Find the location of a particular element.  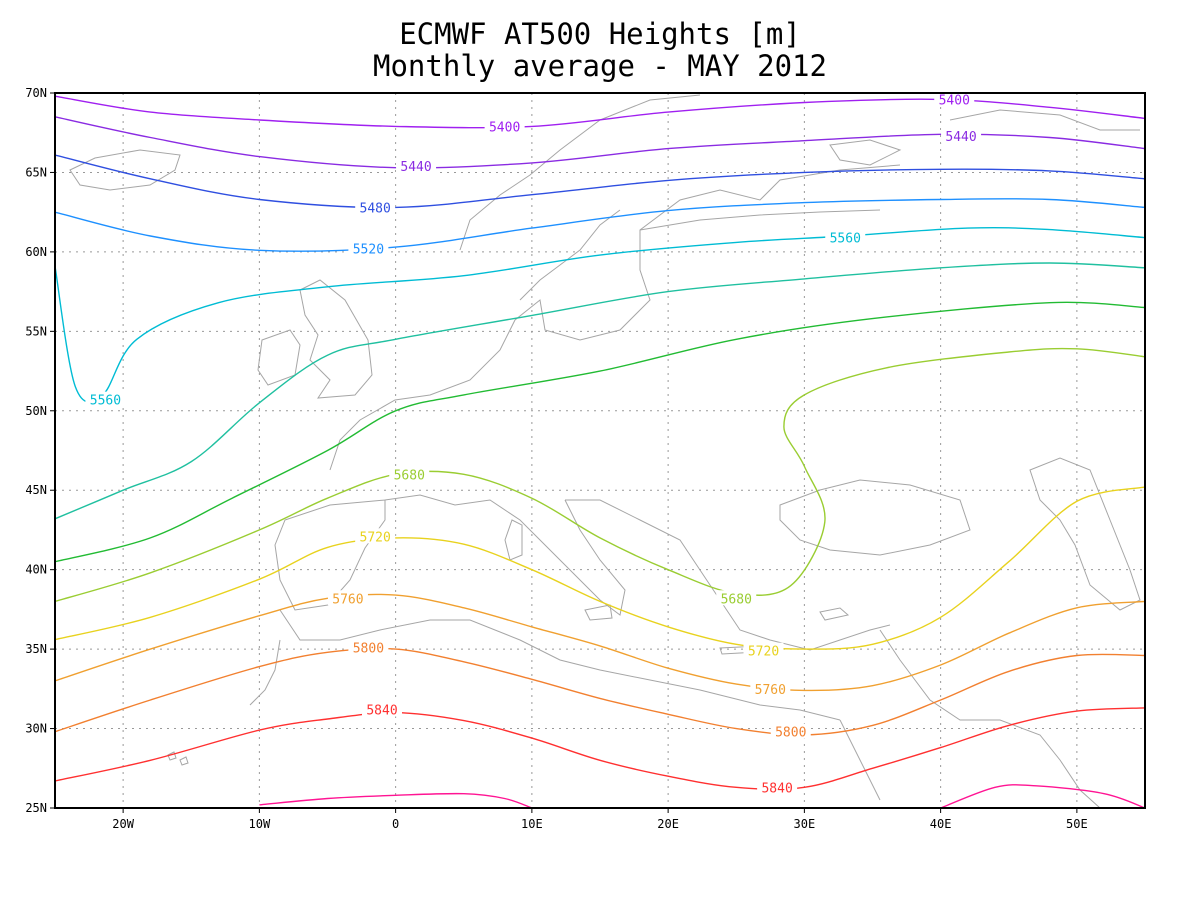

lat-tick-label: 70N is located at coordinates (36, 93).